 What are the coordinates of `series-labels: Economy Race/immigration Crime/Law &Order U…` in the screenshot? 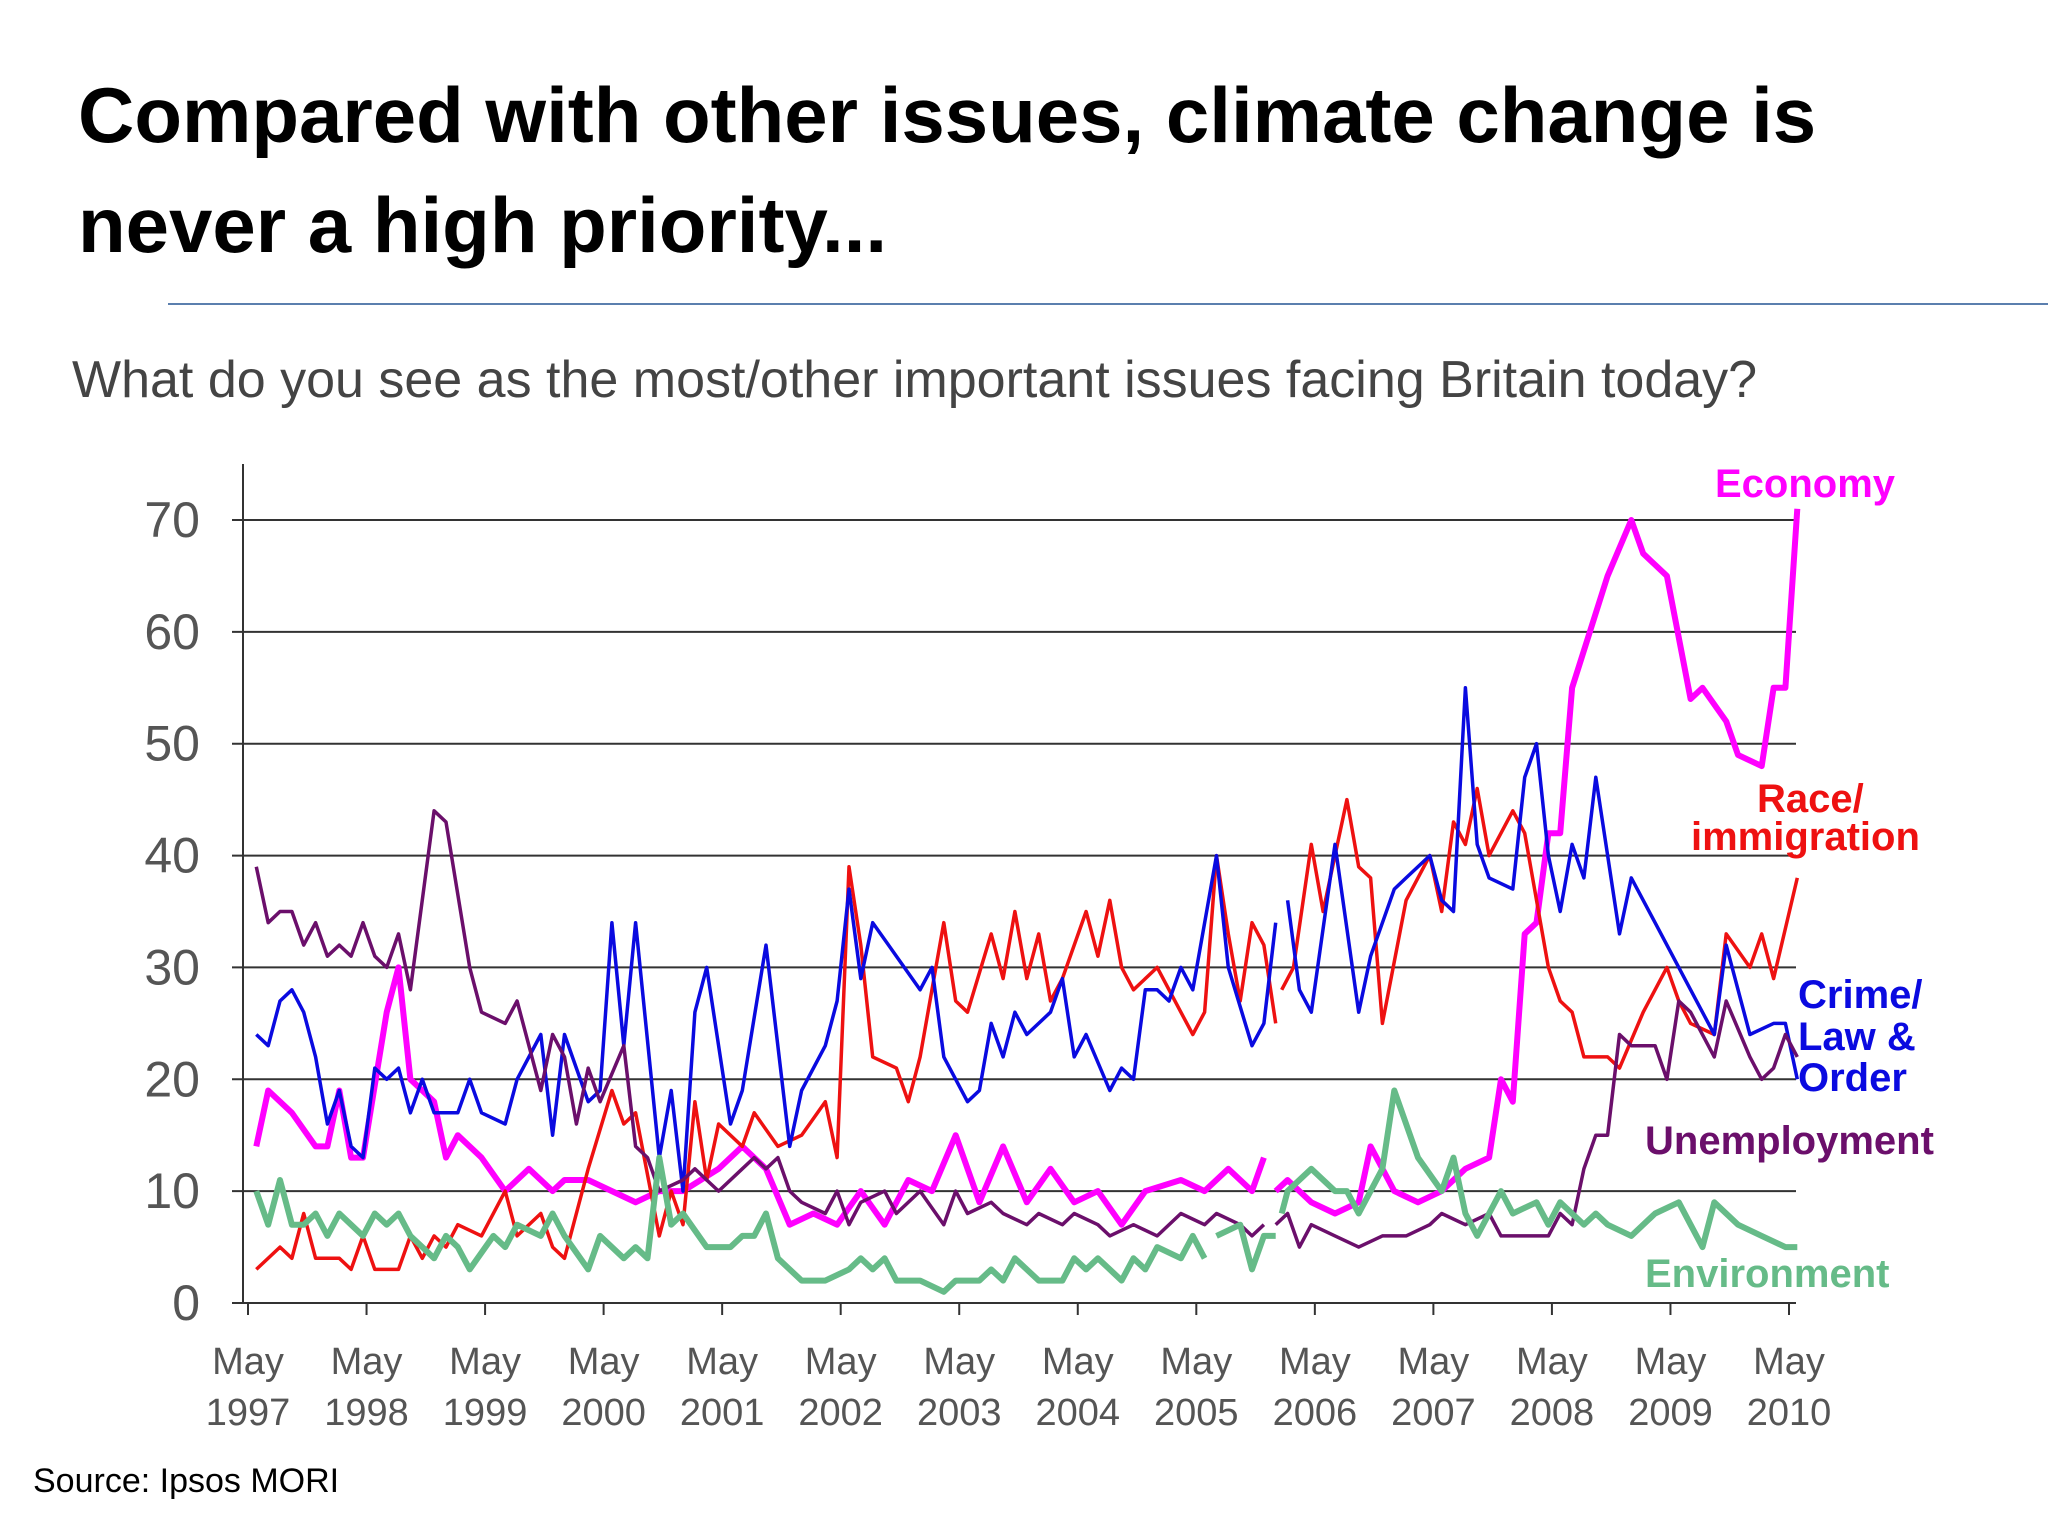 It's located at (1789, 879).